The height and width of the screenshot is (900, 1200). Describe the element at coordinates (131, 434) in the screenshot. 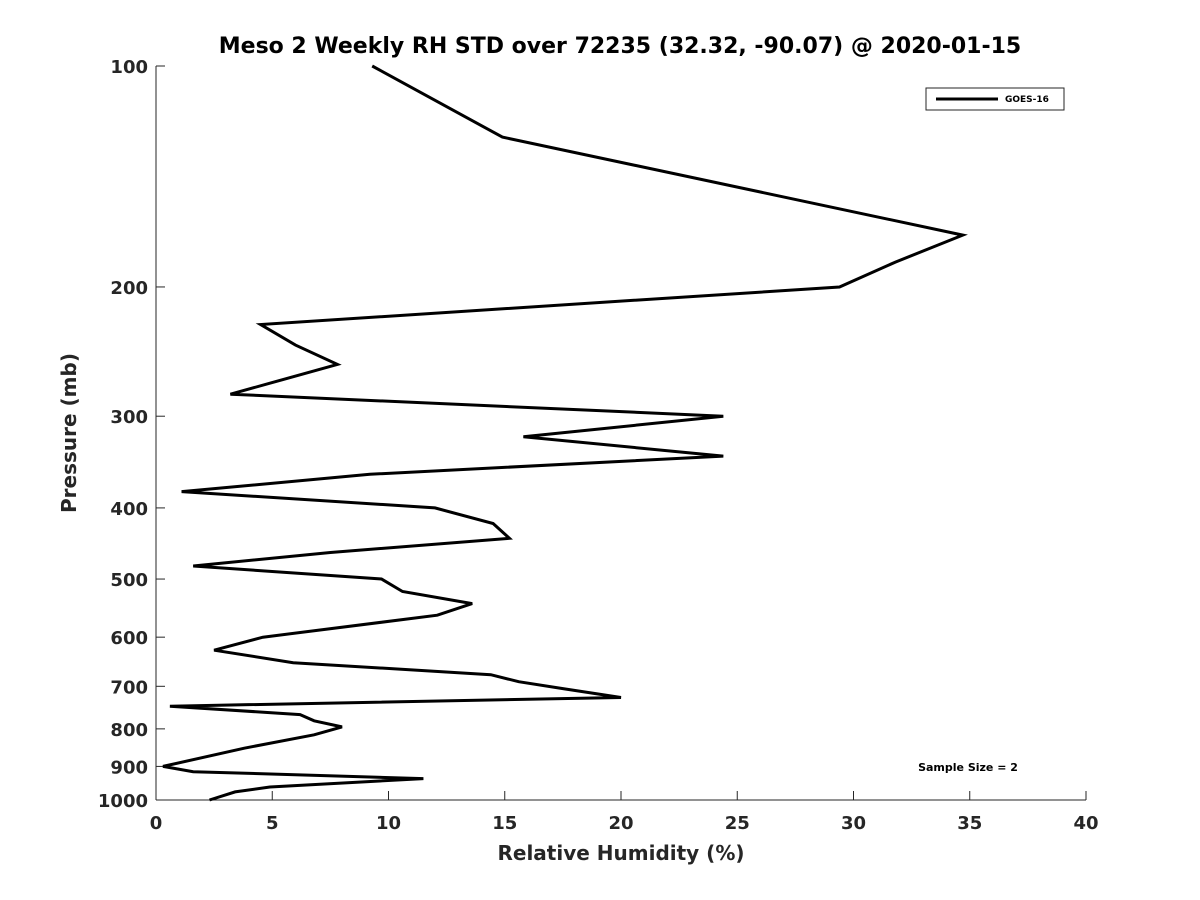

I see `y-ticks: 100 200 300 400 500 600 700 800 900 1000` at that location.